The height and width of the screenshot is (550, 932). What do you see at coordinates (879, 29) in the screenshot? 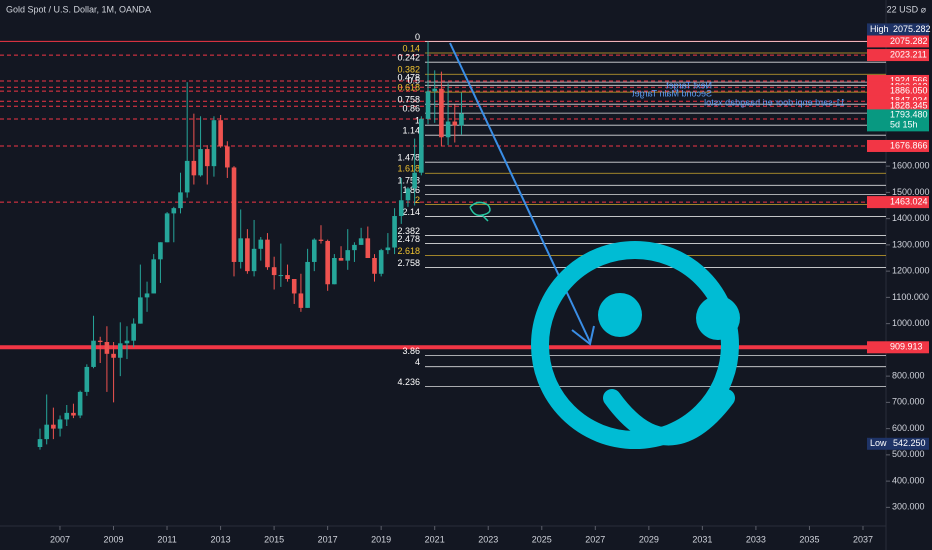
I see `extreme-name: High` at bounding box center [879, 29].